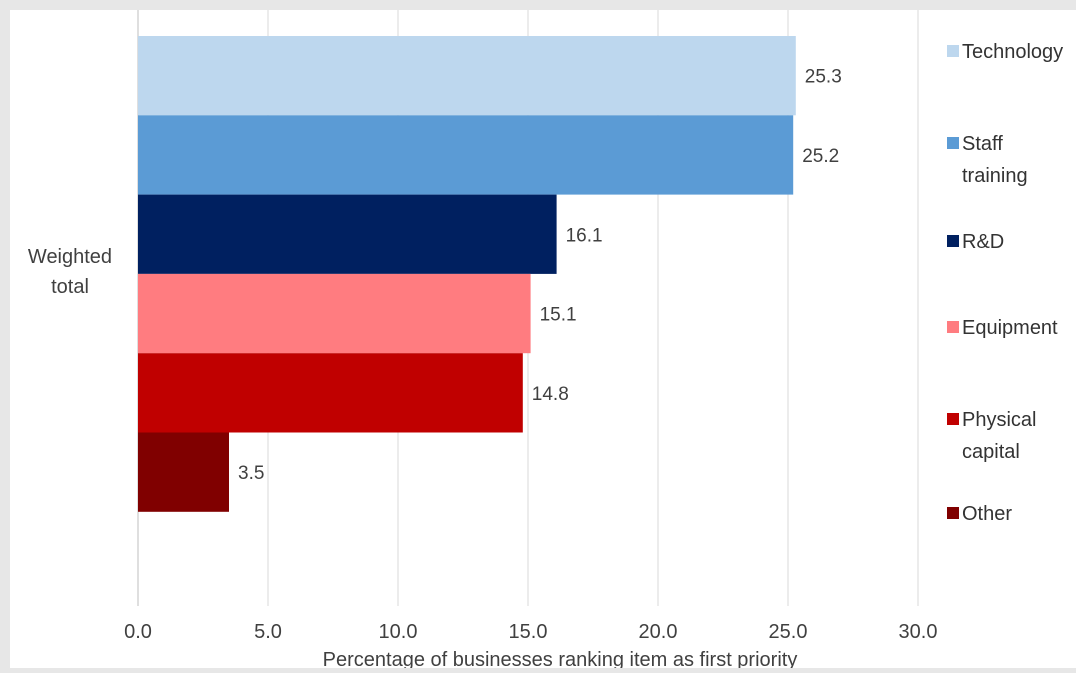 Image resolution: width=1076 pixels, height=673 pixels. What do you see at coordinates (558, 315) in the screenshot?
I see `data-label: 15.1` at bounding box center [558, 315].